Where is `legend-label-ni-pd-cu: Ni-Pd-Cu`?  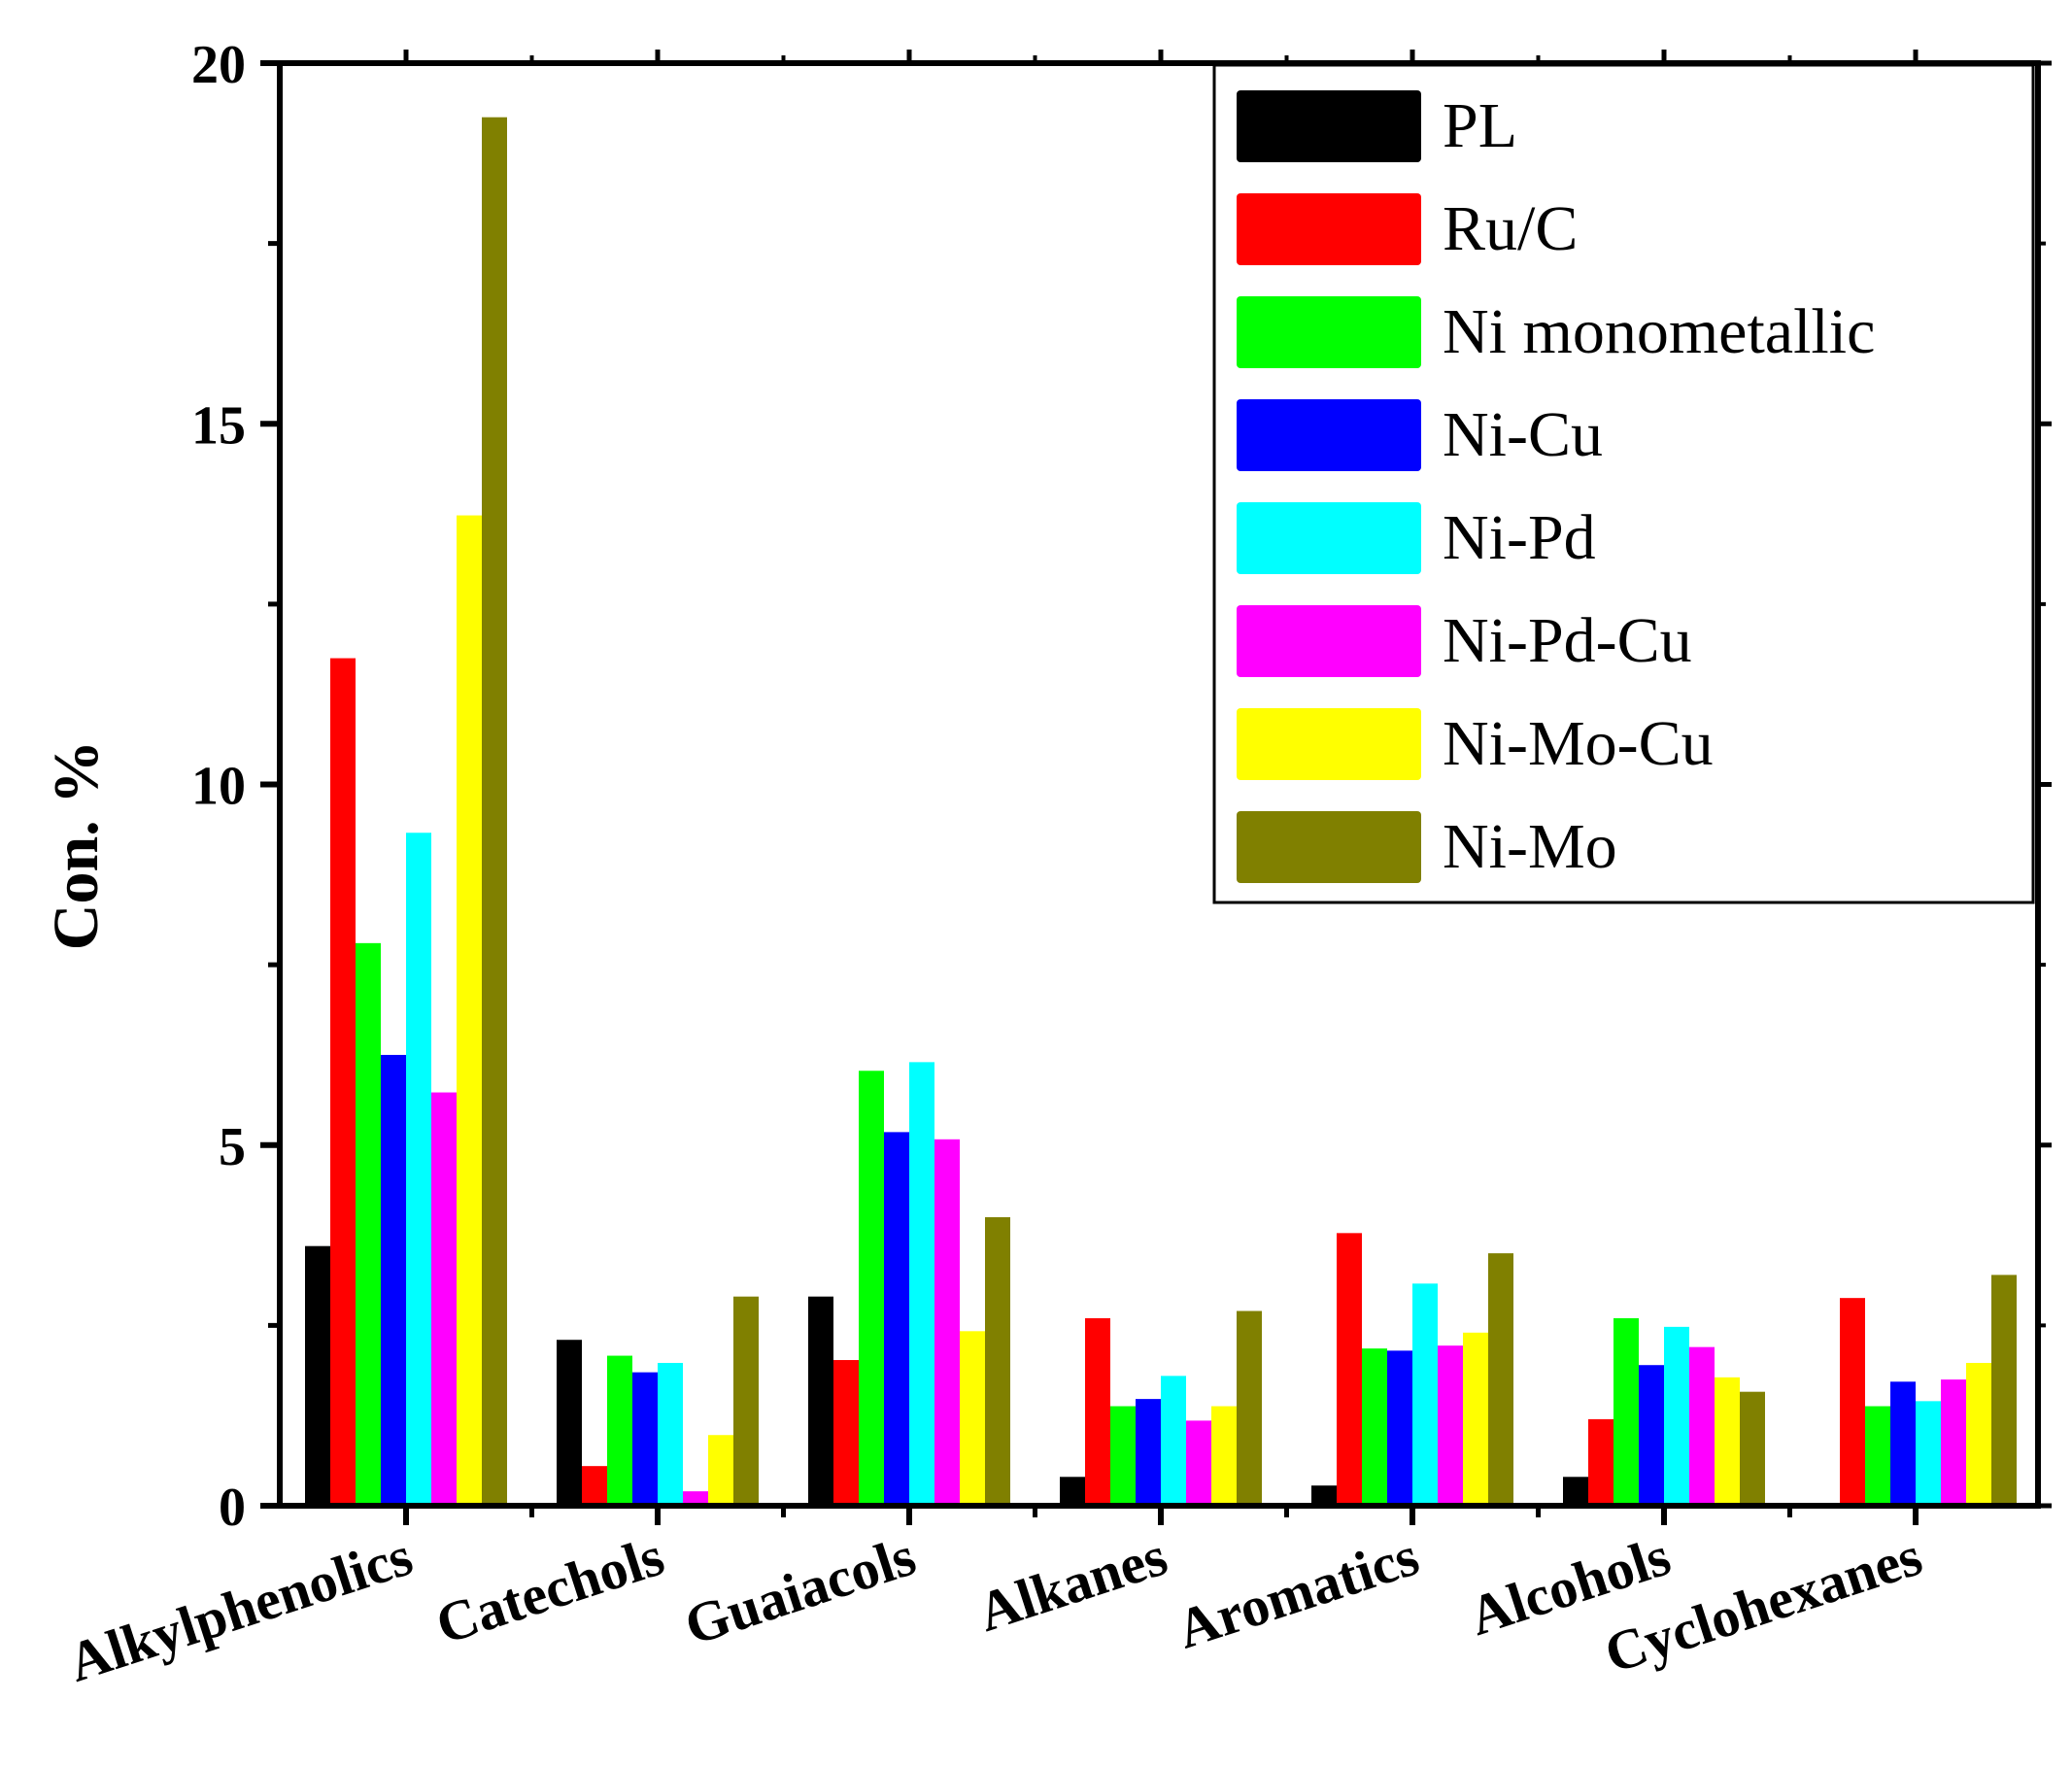
legend-label-ni-pd-cu: Ni-Pd-Cu is located at coordinates (1567, 640).